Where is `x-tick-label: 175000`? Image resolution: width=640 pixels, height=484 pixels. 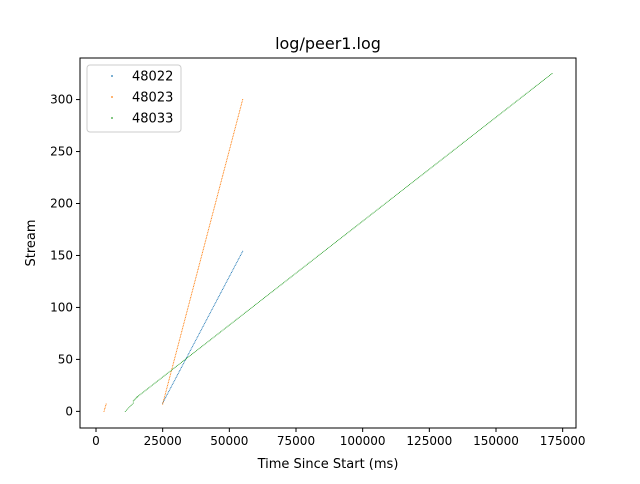 x-tick-label: 175000 is located at coordinates (563, 441).